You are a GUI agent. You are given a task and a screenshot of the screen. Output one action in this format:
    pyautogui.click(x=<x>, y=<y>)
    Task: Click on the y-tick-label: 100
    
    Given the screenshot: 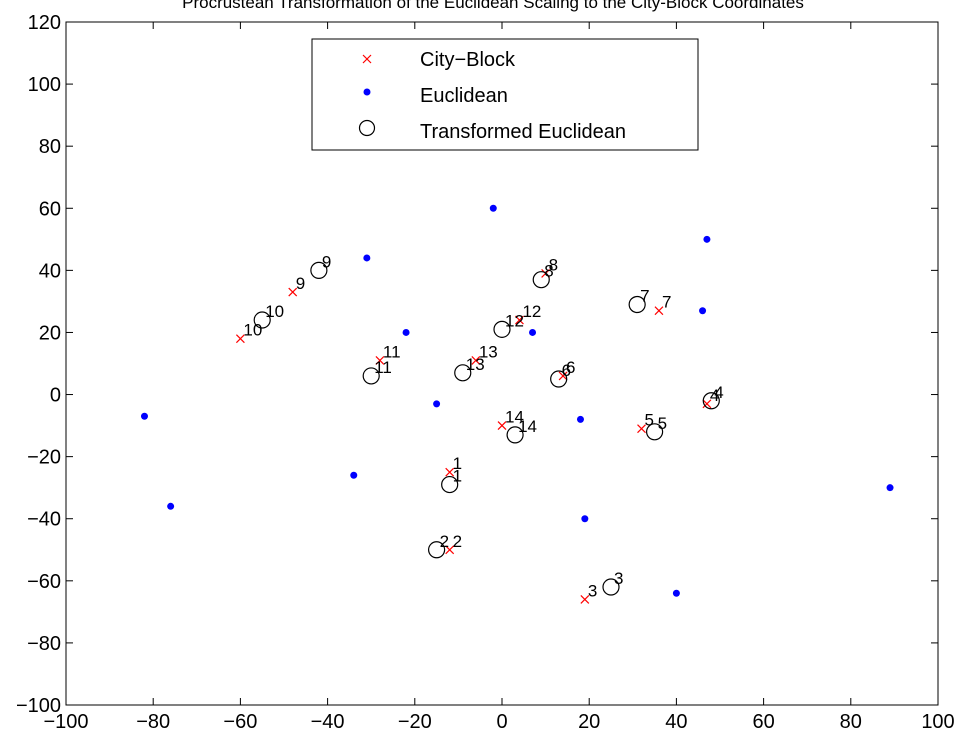 What is the action you would take?
    pyautogui.click(x=44, y=85)
    